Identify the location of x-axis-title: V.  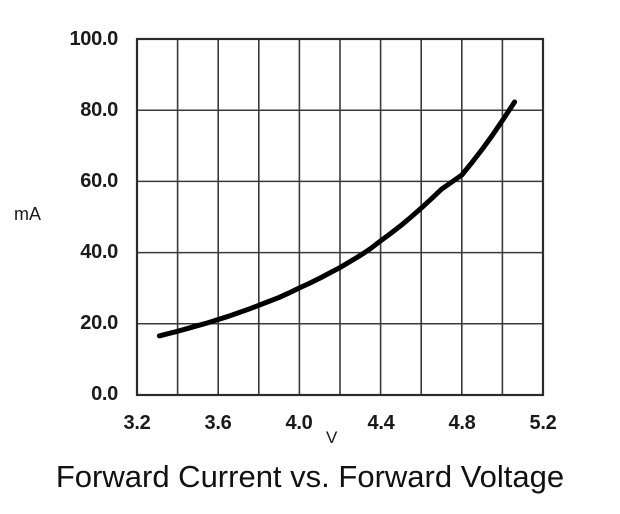
(332, 437).